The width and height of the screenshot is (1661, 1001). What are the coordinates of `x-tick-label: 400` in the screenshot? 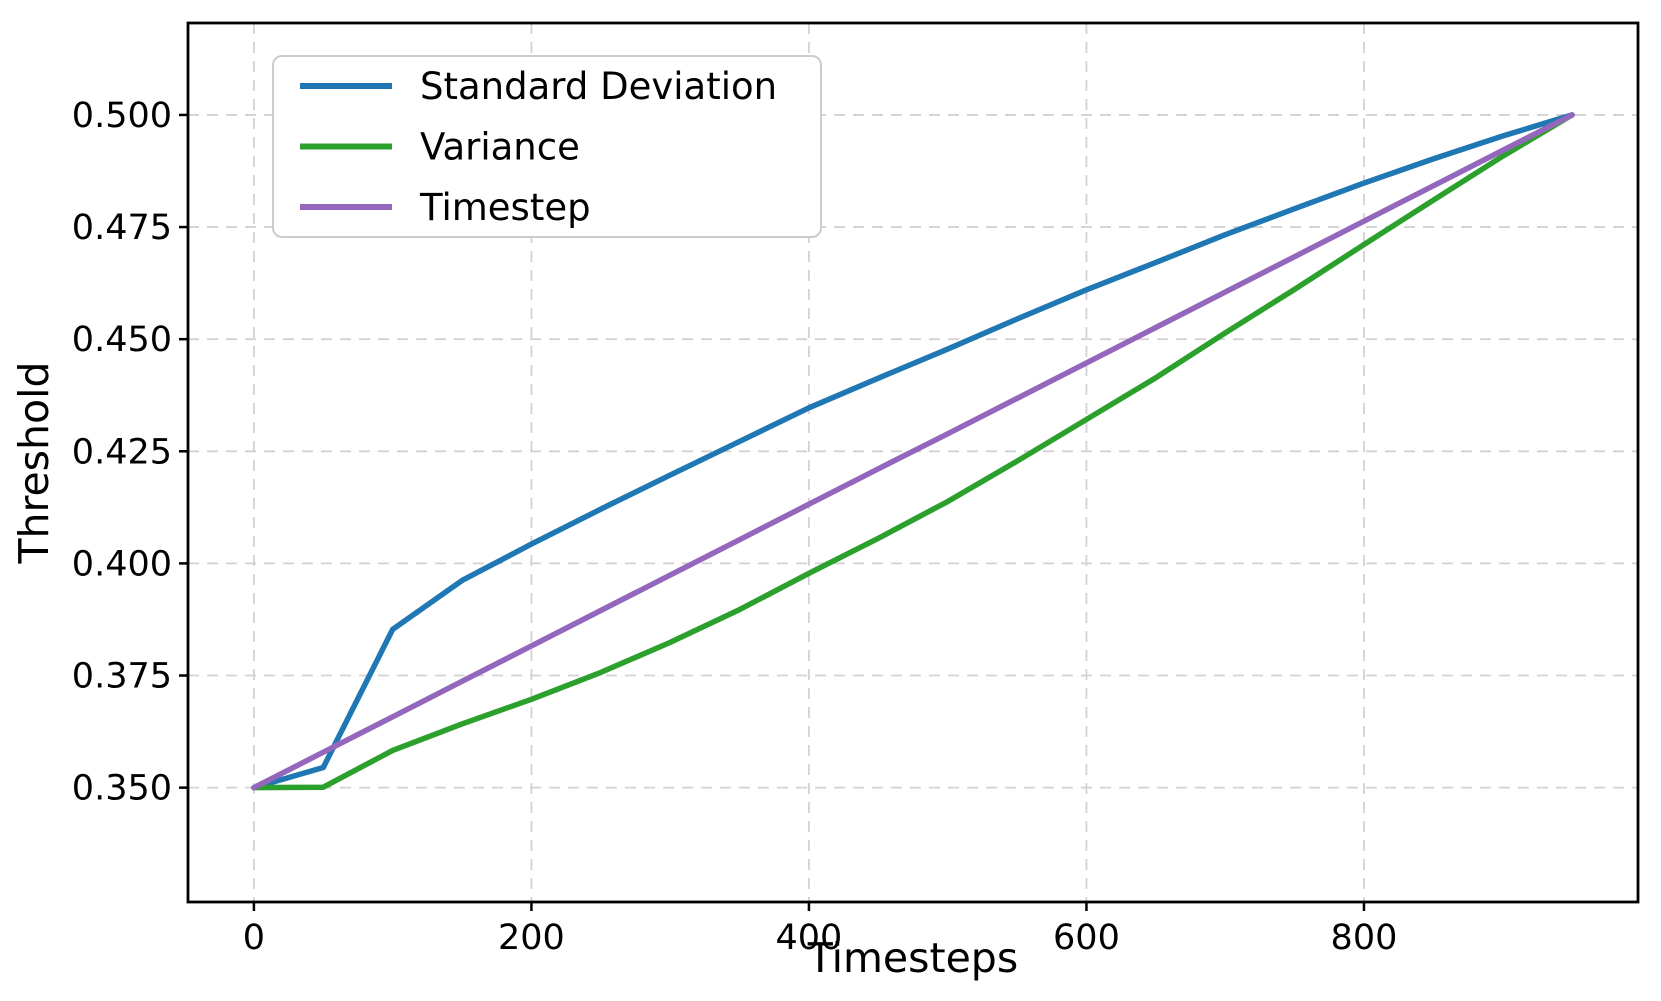 It's located at (809, 938).